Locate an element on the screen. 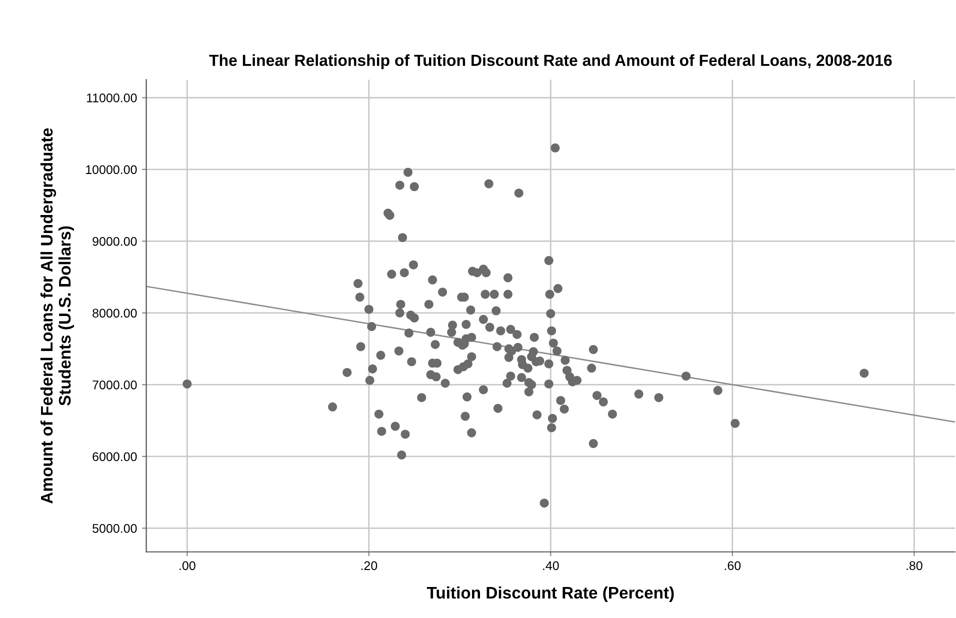 The width and height of the screenshot is (956, 618). y-tick-label: 8000.00 is located at coordinates (114, 313).